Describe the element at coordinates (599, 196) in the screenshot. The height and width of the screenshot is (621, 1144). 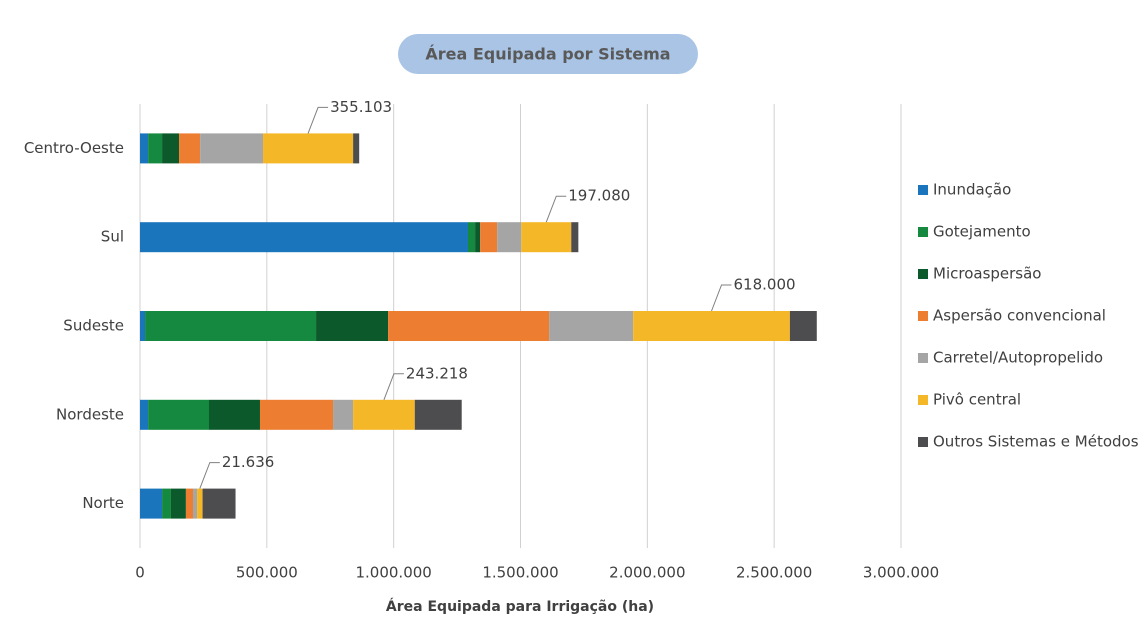
I see `data-label: 197.080` at that location.